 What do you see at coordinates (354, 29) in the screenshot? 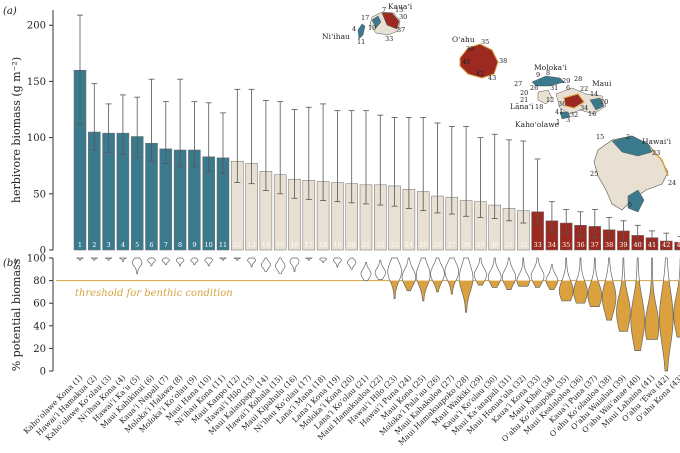
I see `map-number: 4` at bounding box center [354, 29].